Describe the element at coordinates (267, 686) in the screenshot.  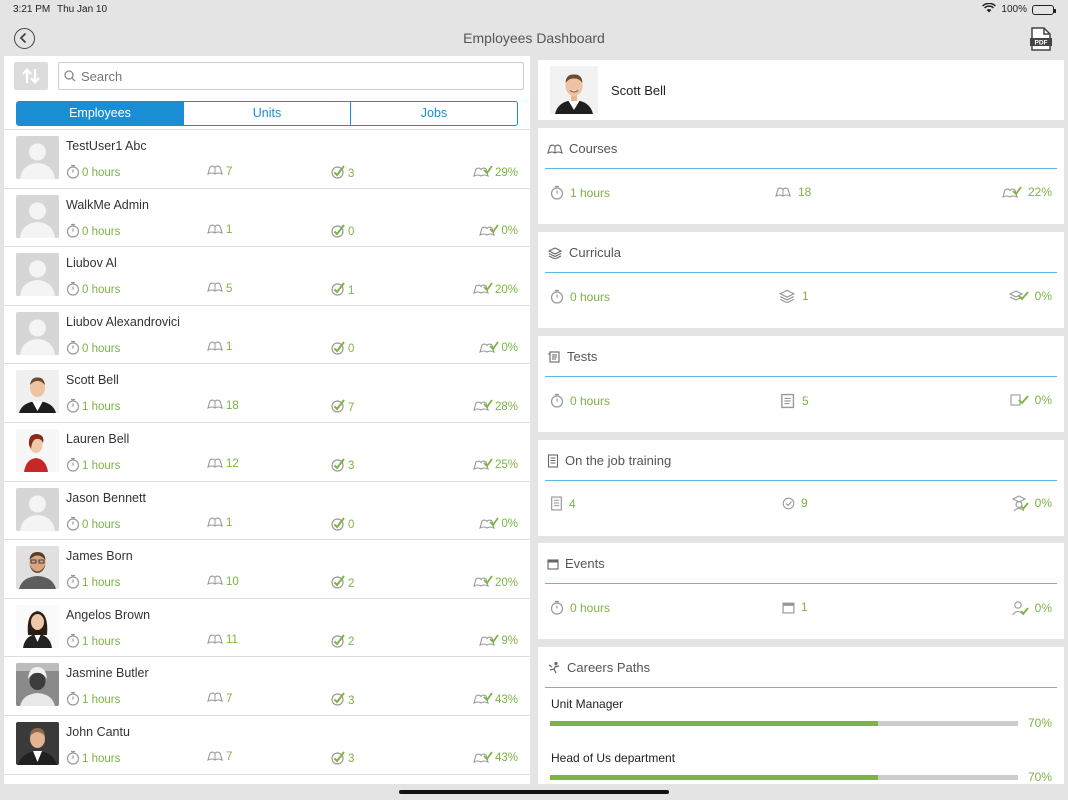
I see `employee-row: Jasmine Butler 1 hours 7 3 43%` at that location.